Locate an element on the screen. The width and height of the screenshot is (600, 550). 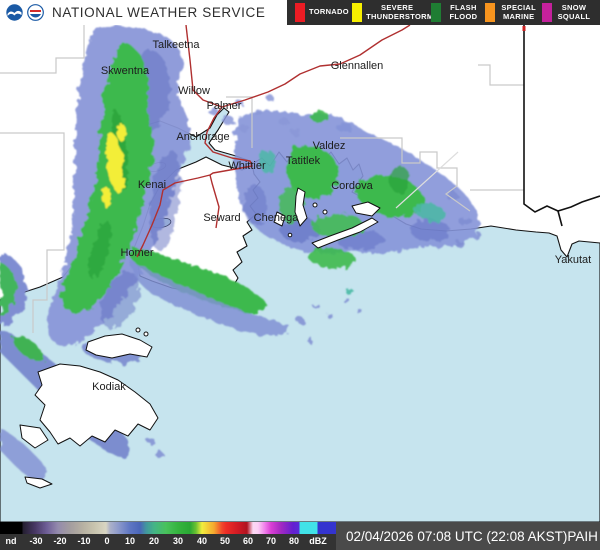
tornado-swatch is located at coordinates (300, 12).